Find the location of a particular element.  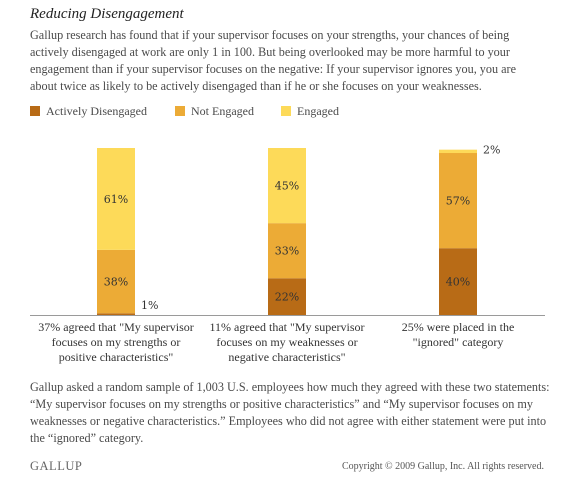

value-label-actively-disengaged-2: 22% is located at coordinates (287, 297).